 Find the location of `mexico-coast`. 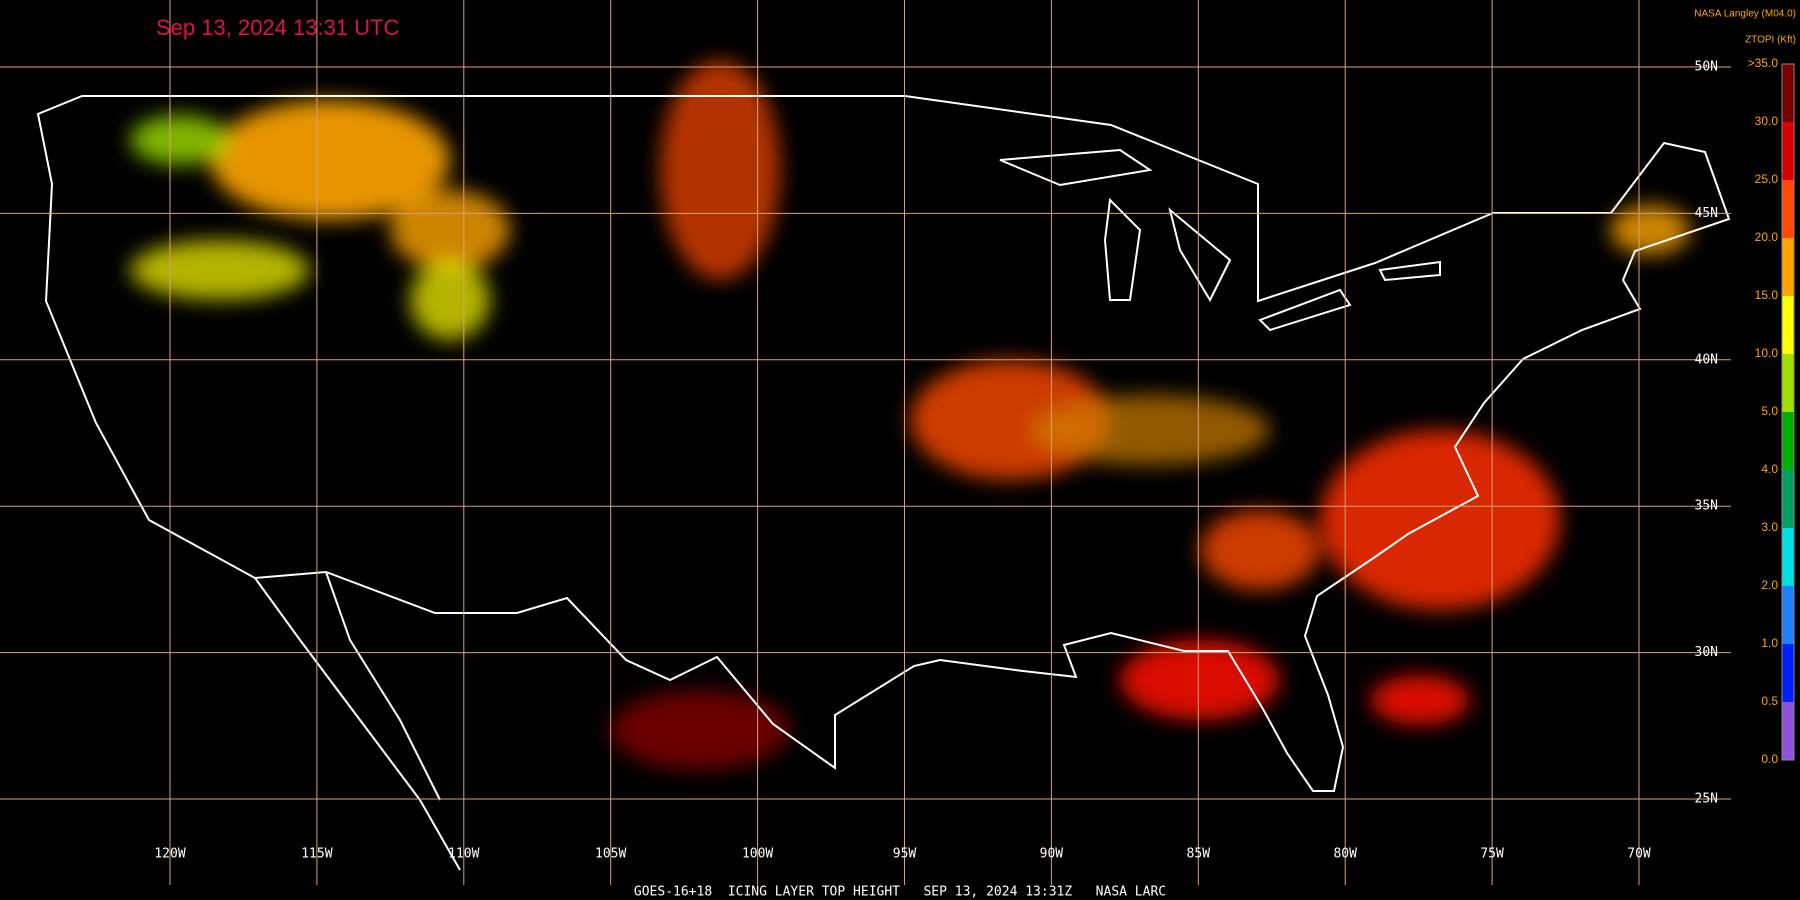

mexico-coast is located at coordinates (357, 721).